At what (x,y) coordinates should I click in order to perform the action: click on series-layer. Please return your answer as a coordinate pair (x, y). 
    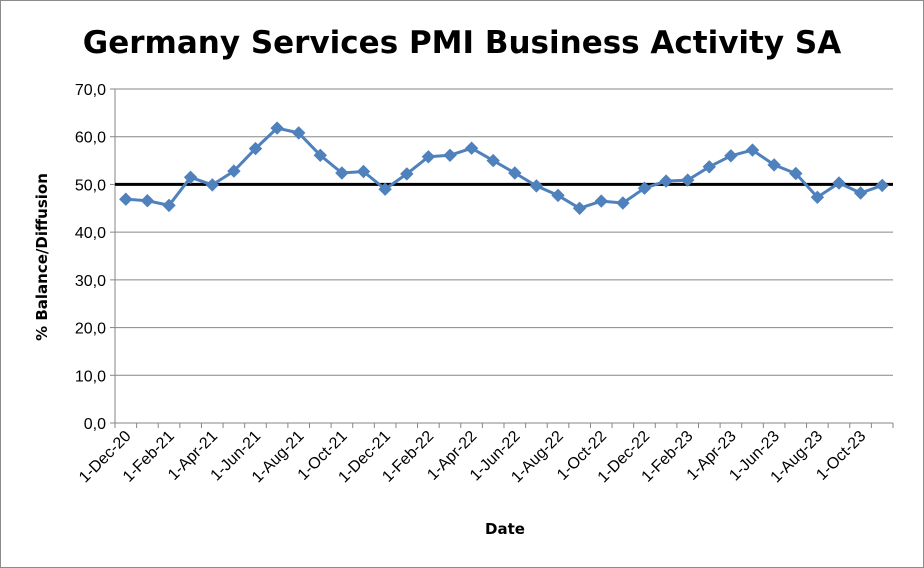
    Looking at the image, I should click on (504, 168).